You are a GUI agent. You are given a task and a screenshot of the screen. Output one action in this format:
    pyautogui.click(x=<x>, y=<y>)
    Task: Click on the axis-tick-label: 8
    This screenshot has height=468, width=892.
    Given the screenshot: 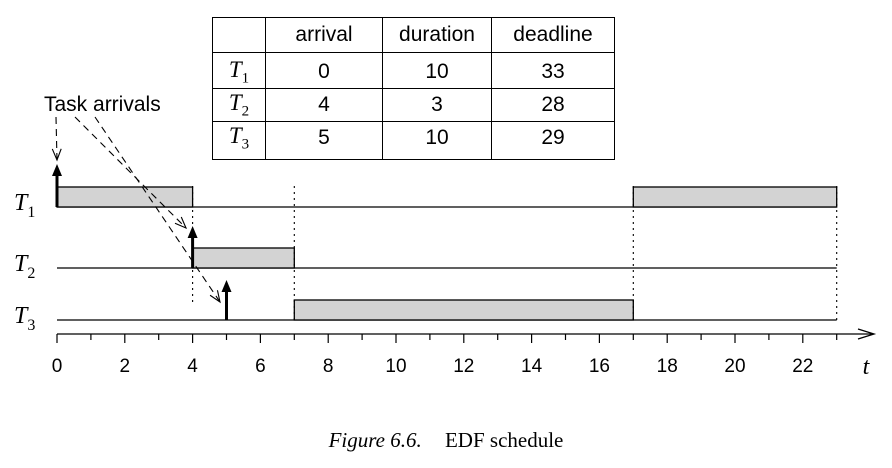 What is the action you would take?
    pyautogui.click(x=328, y=366)
    